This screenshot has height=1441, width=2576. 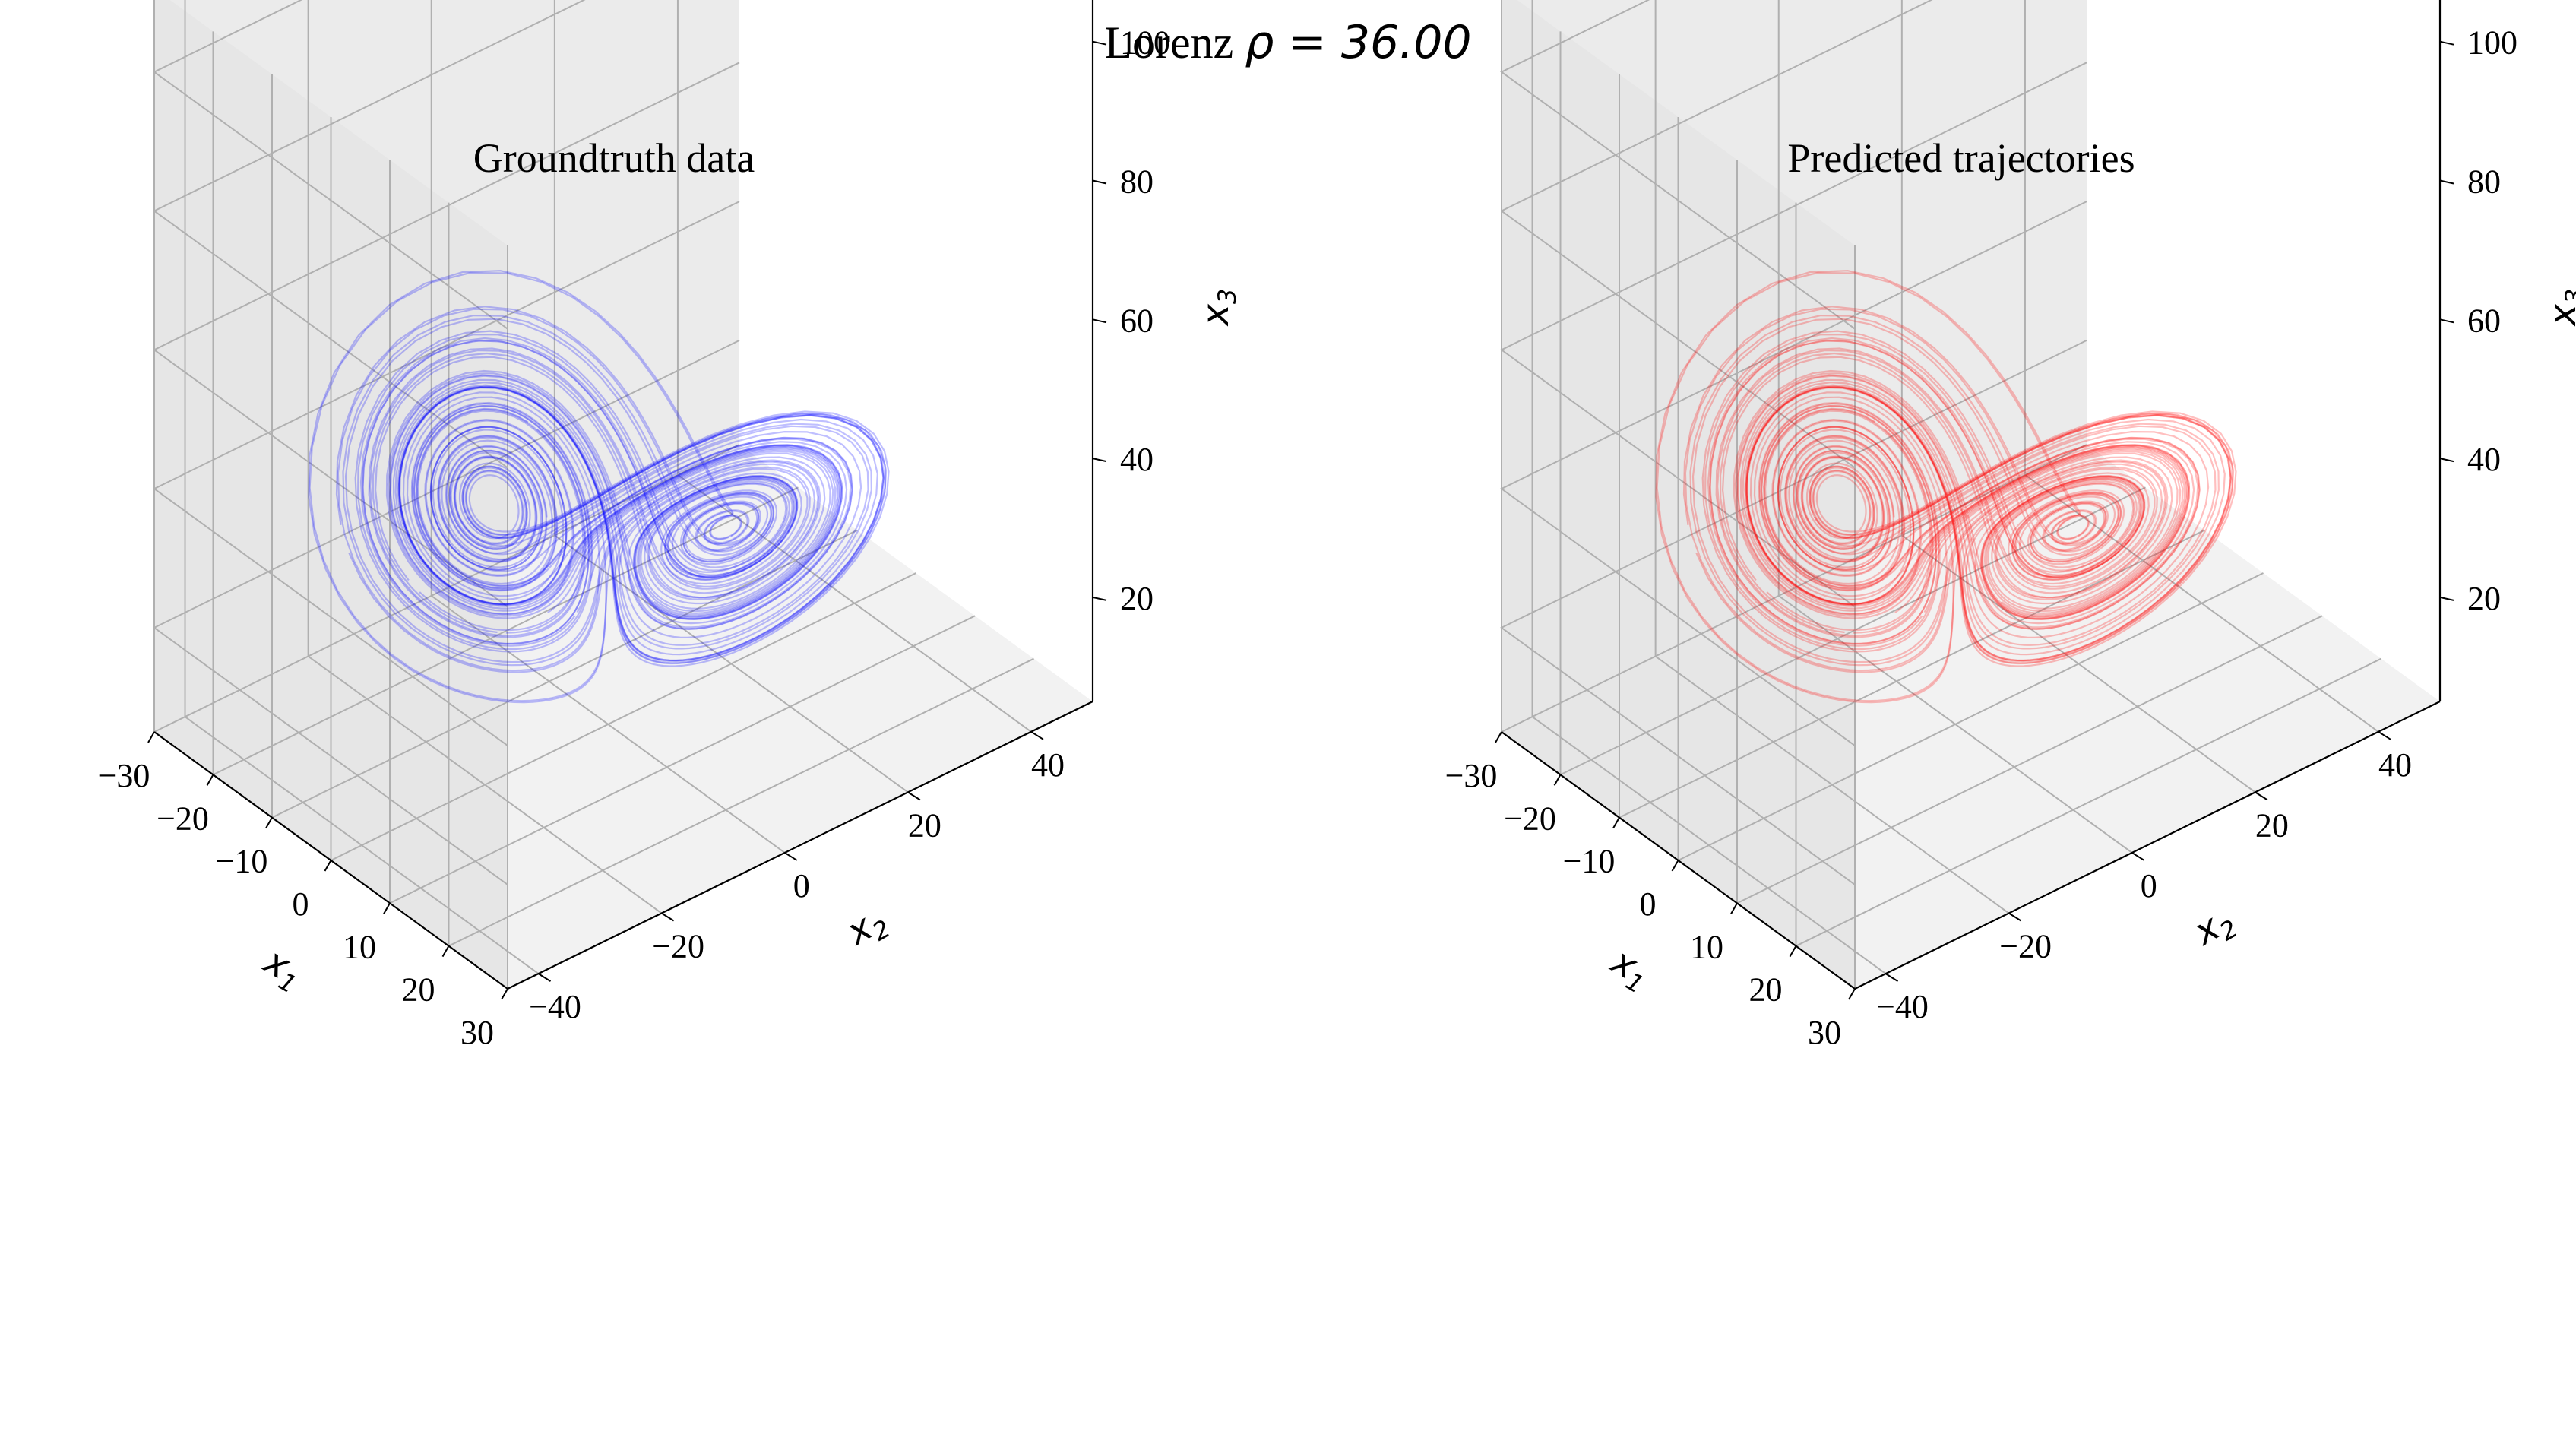 What do you see at coordinates (1287, 42) in the screenshot?
I see `figure-title: Lorenz ρ = 36.00` at bounding box center [1287, 42].